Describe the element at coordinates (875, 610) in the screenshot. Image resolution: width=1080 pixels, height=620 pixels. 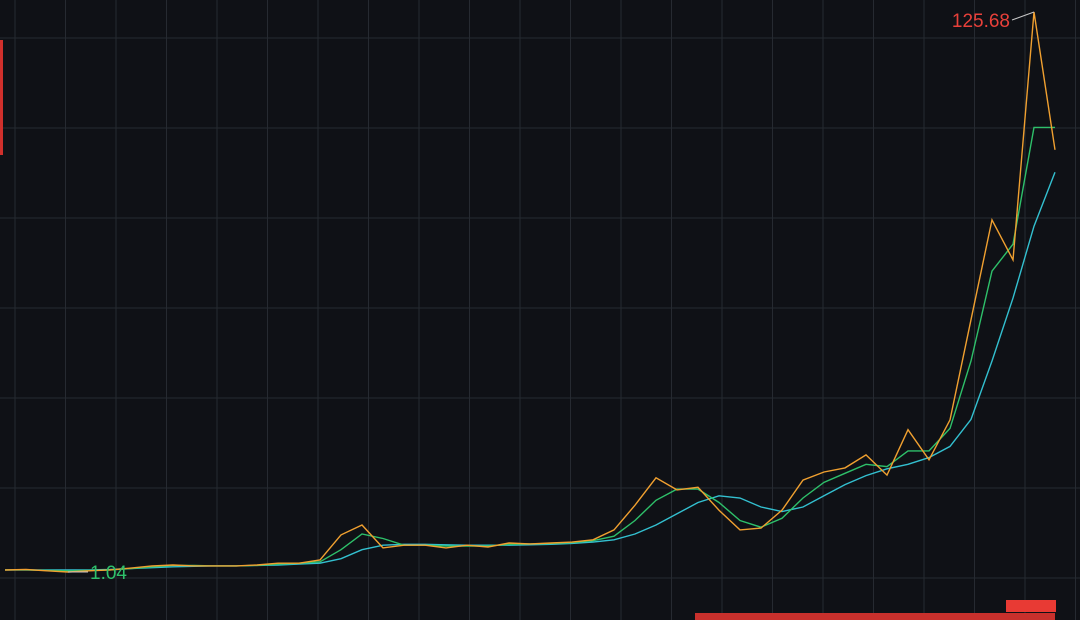
I see `volume-strip` at that location.